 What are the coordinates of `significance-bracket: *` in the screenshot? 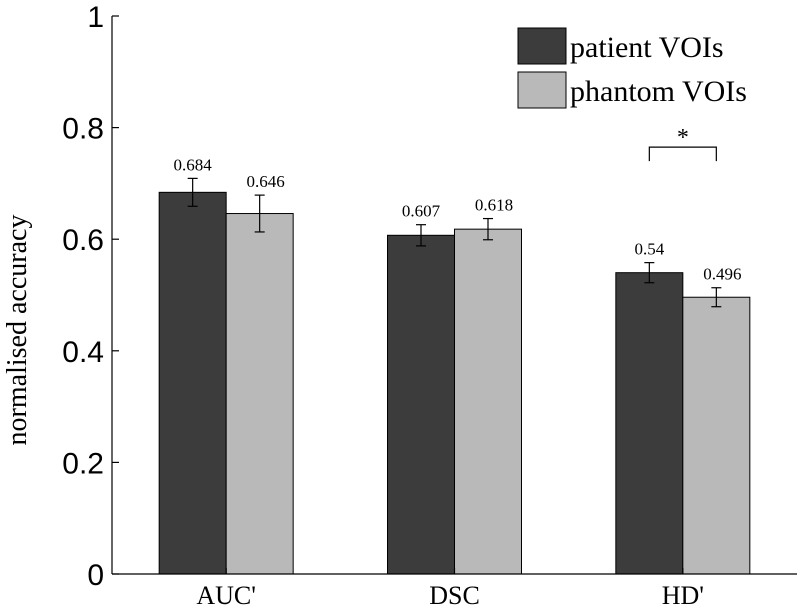 It's located at (682, 143).